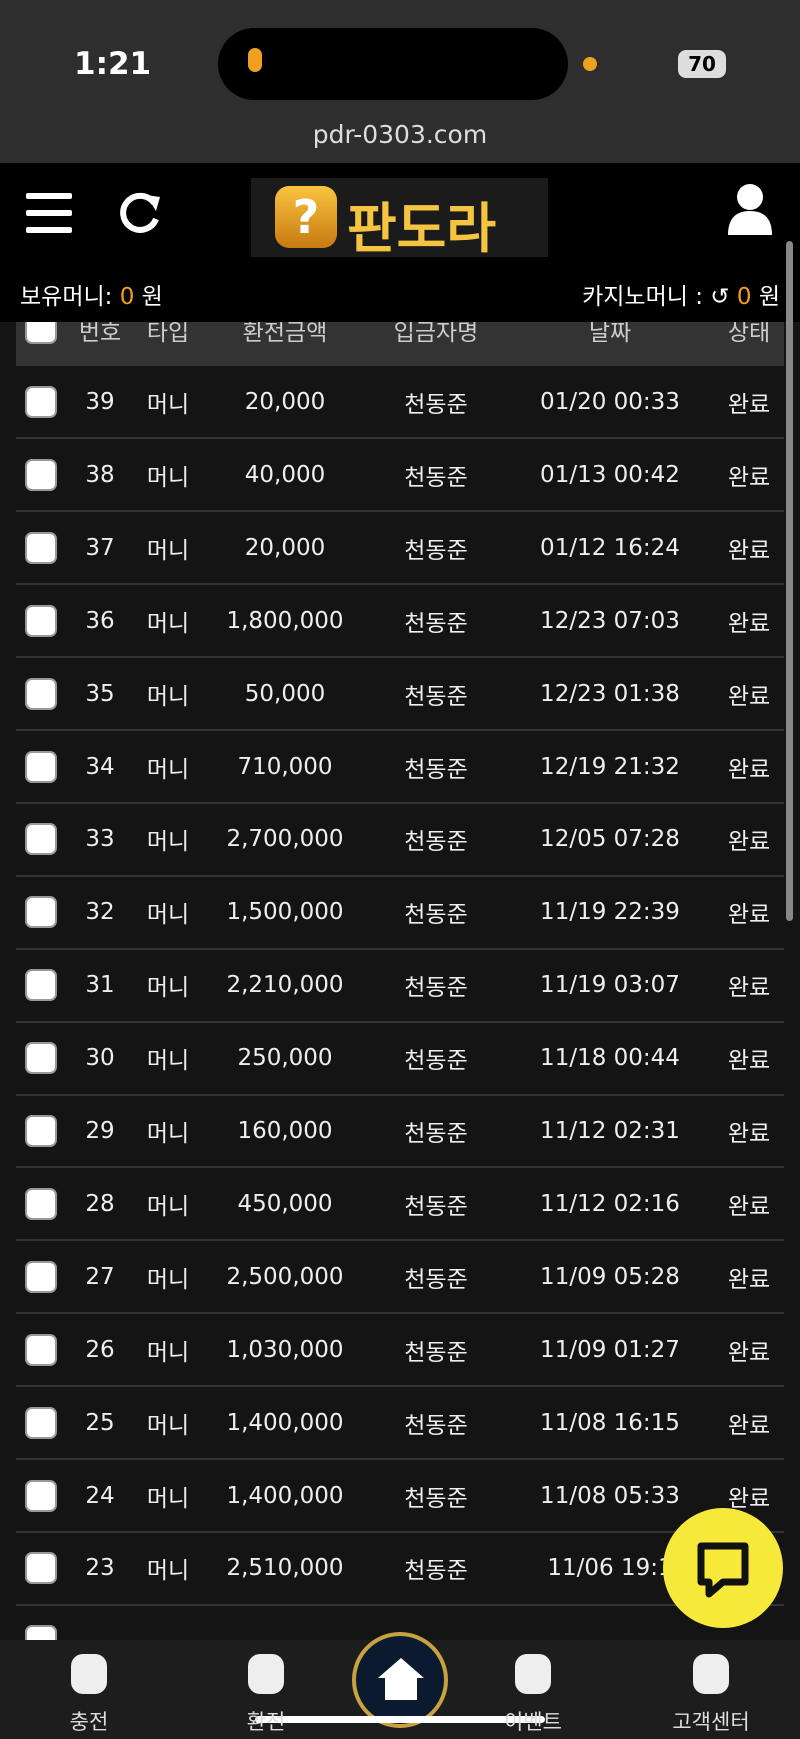 The image size is (800, 1739). Describe the element at coordinates (168, 334) in the screenshot. I see `column-header: 타입` at that location.